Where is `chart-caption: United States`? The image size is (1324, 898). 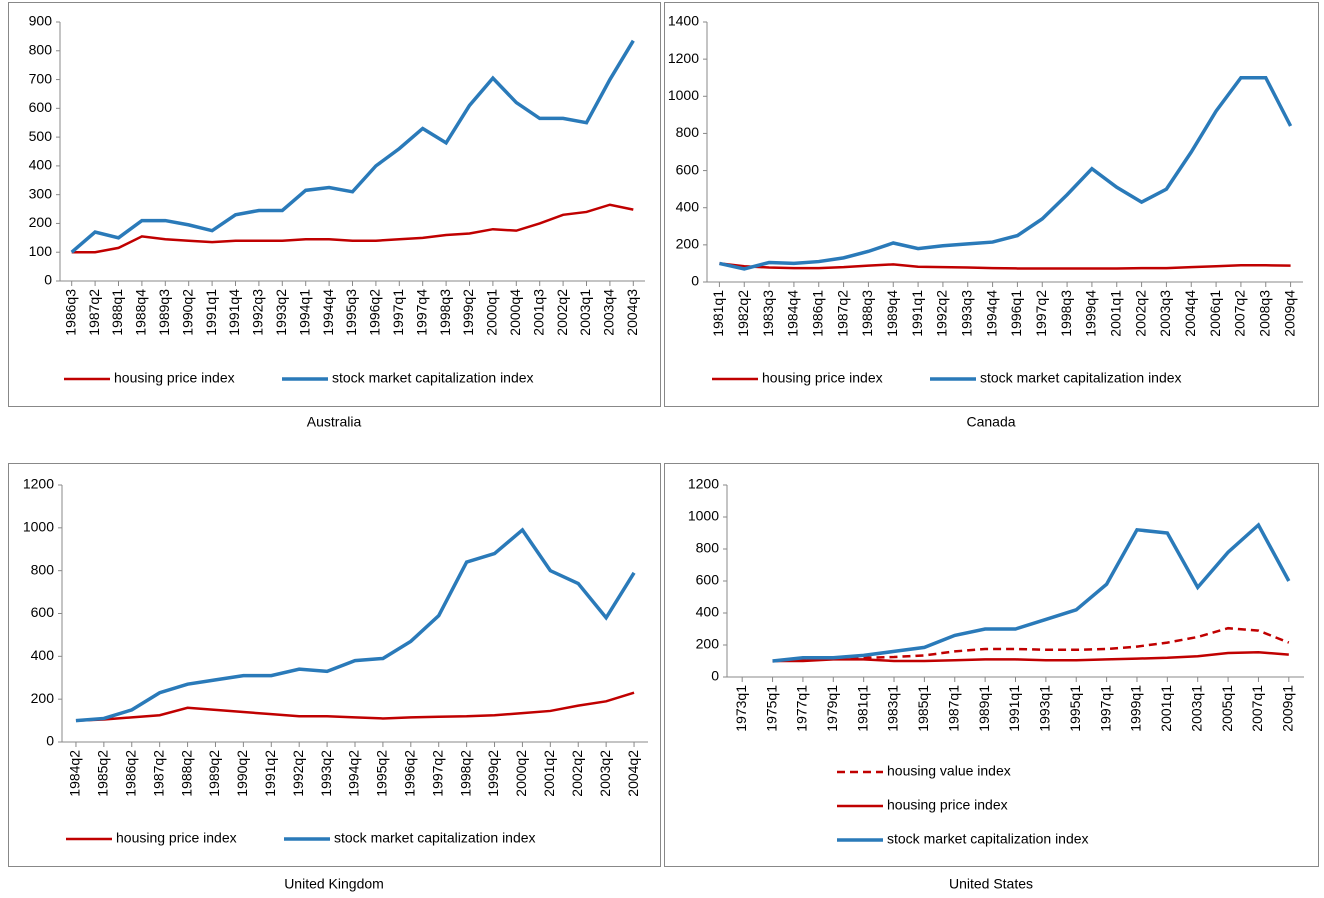 chart-caption: United States is located at coordinates (991, 884).